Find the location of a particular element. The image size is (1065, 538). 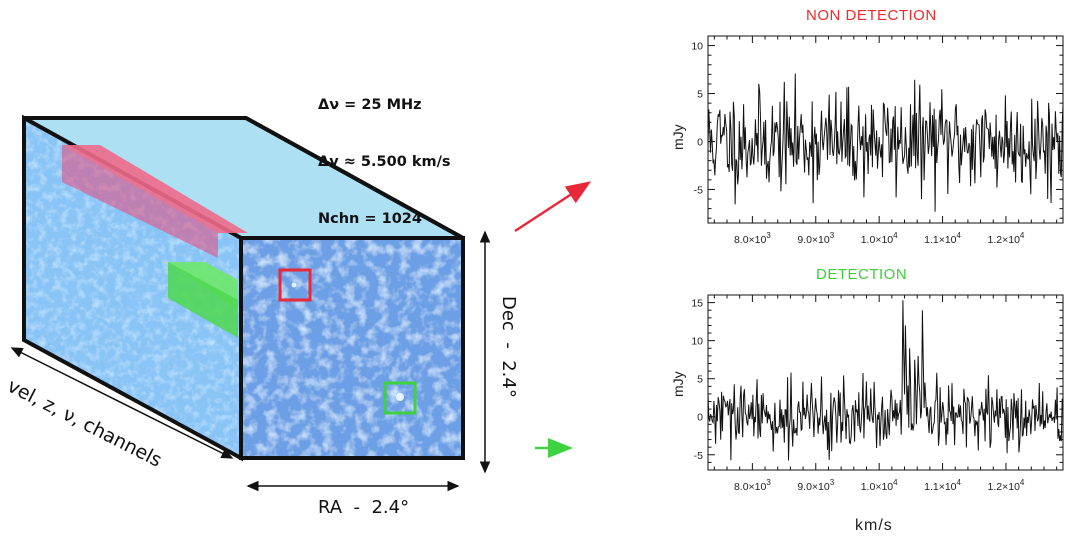

plot-frame-bottom is located at coordinates (885, 382).